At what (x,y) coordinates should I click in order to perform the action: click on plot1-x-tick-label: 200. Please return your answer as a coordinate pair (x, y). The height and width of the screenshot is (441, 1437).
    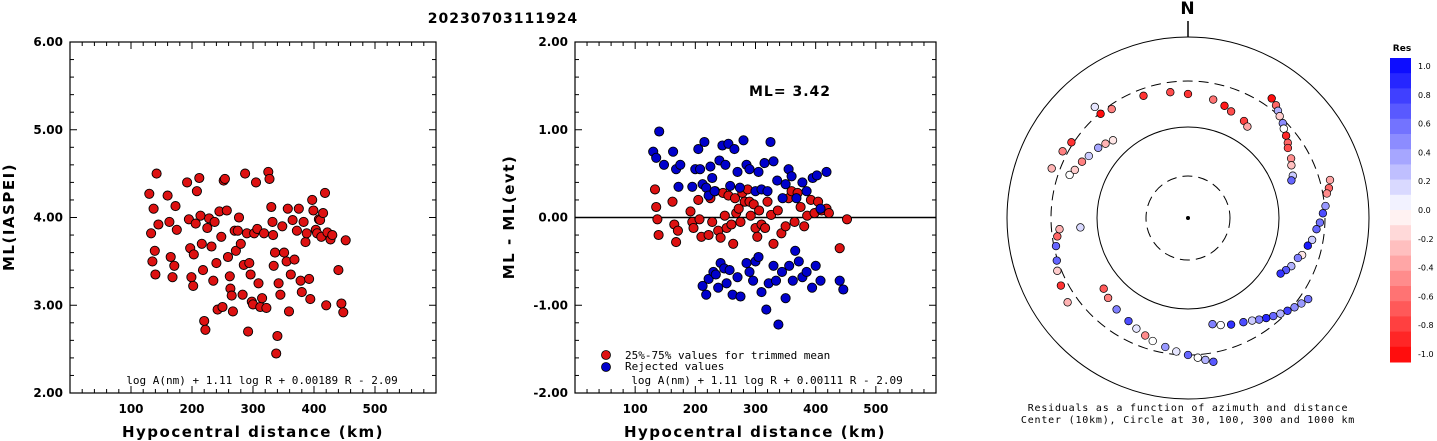
    Looking at the image, I should click on (191, 409).